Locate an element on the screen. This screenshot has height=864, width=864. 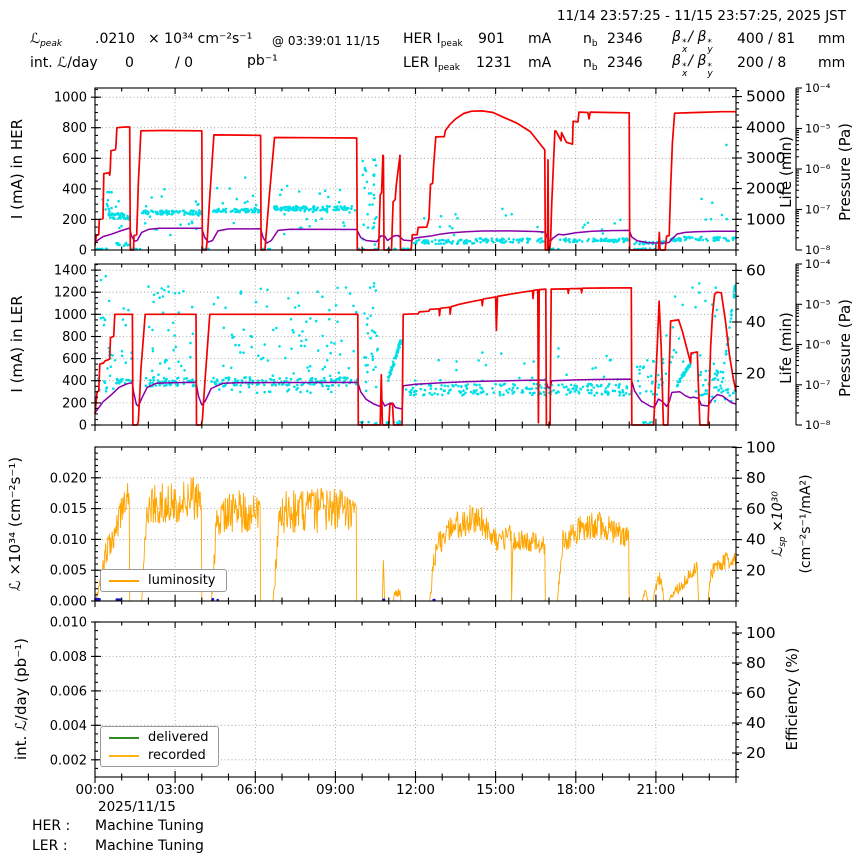
her-beta-value: 400 / 81 is located at coordinates (766, 39).